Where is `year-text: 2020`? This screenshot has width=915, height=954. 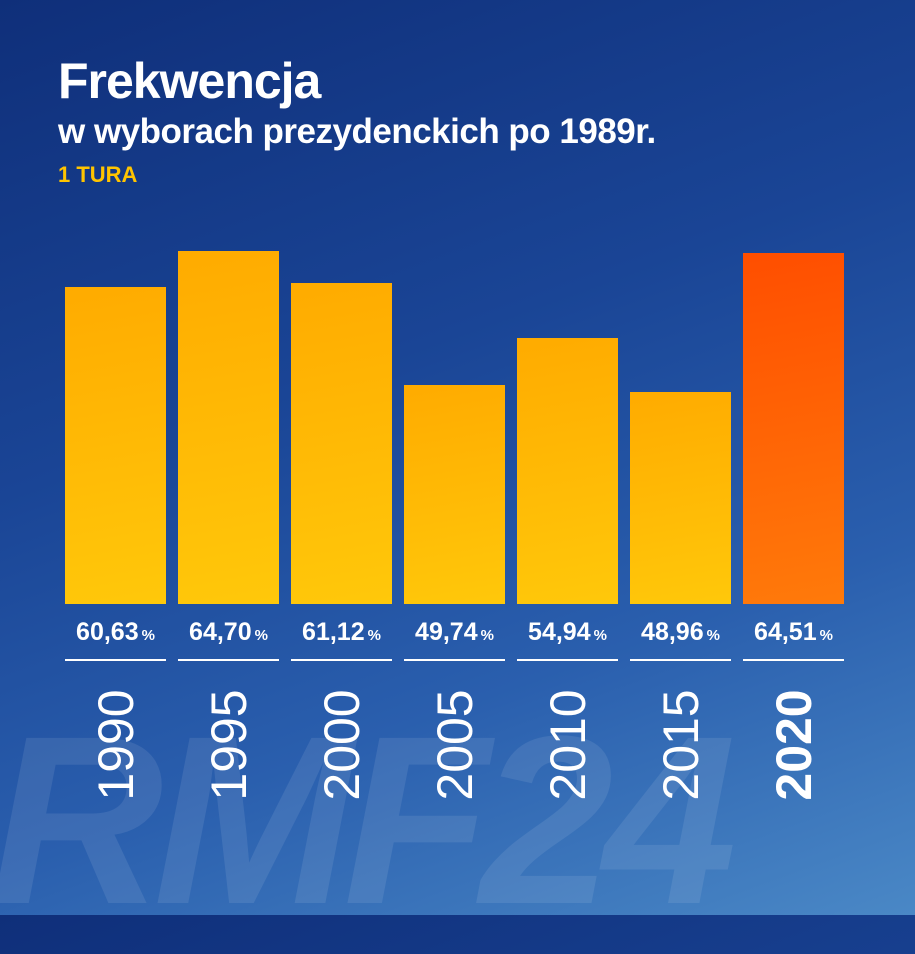 year-text: 2020 is located at coordinates (793, 745).